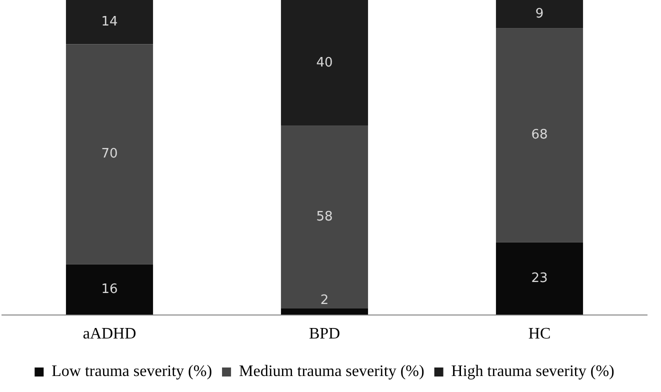  I want to click on data-label: 23, so click(539, 278).